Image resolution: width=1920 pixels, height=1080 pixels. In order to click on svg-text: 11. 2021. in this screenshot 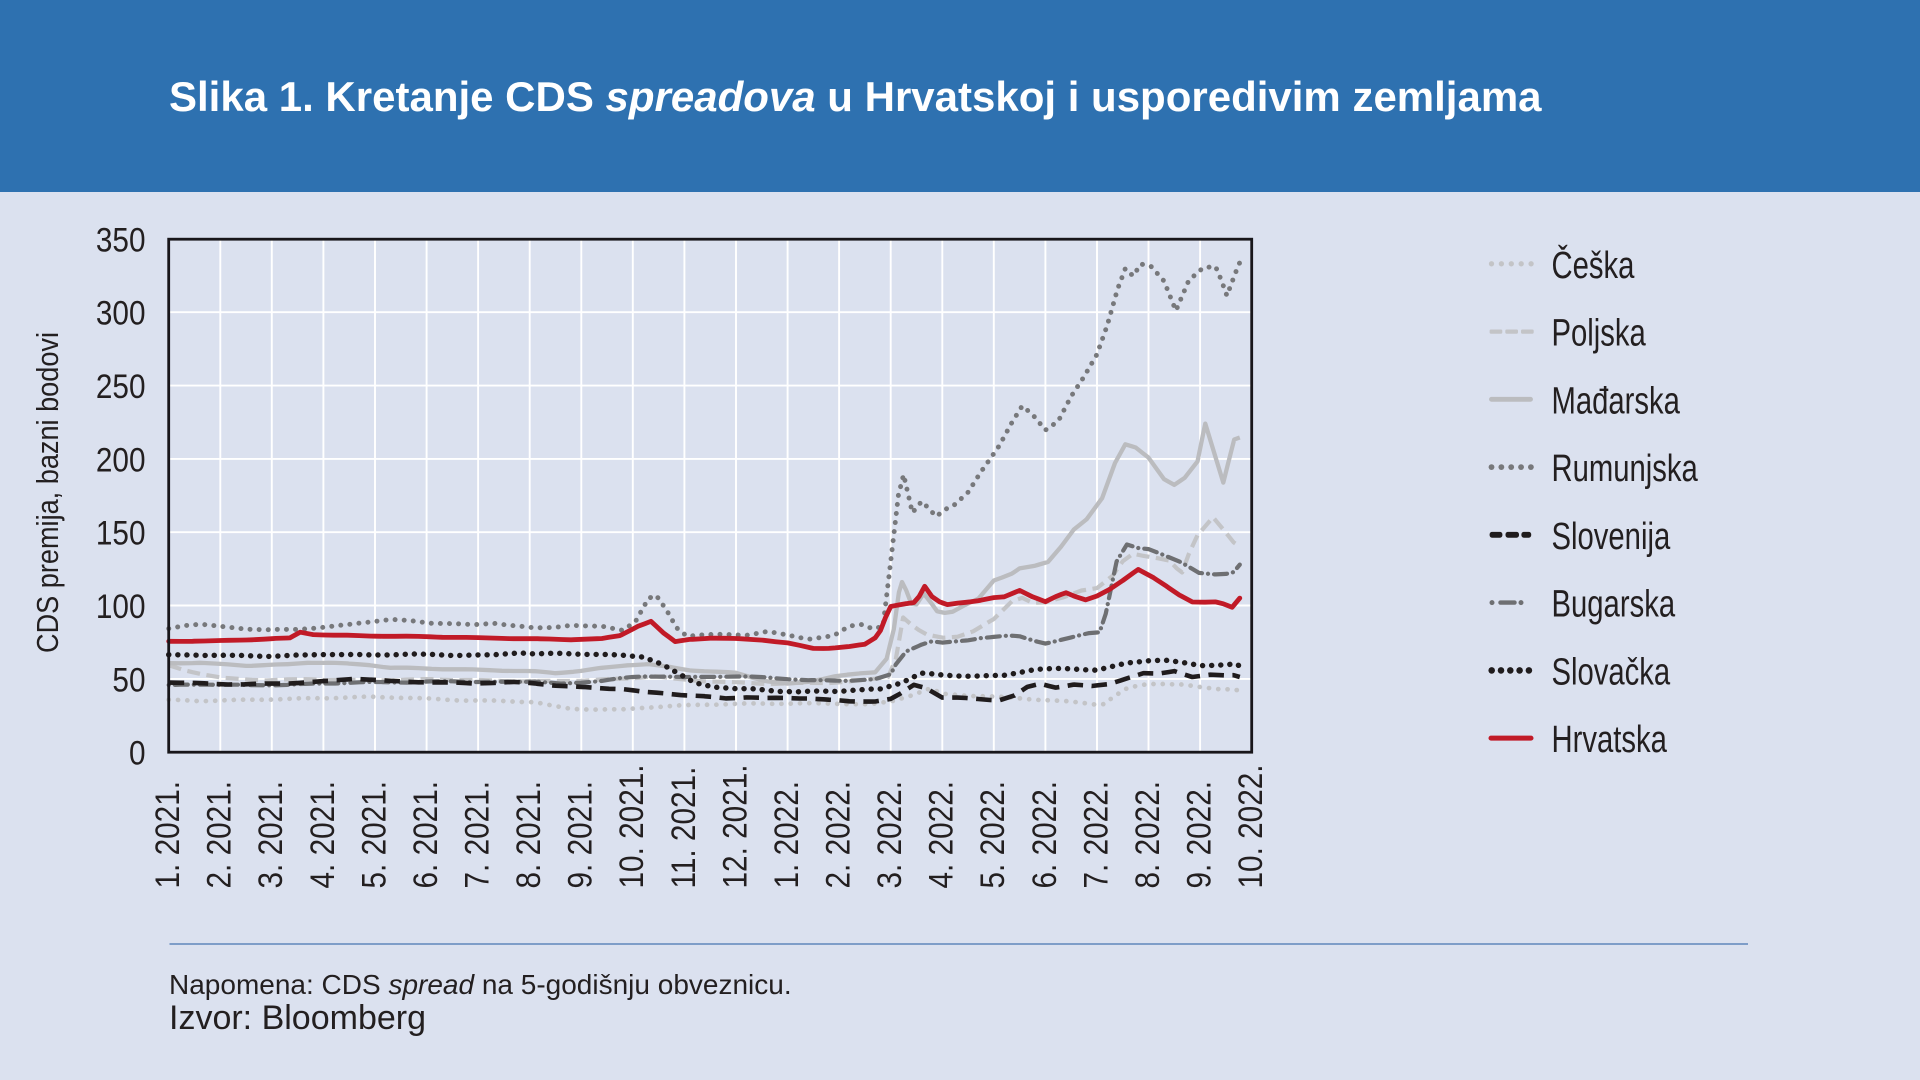, I will do `click(683, 828)`.